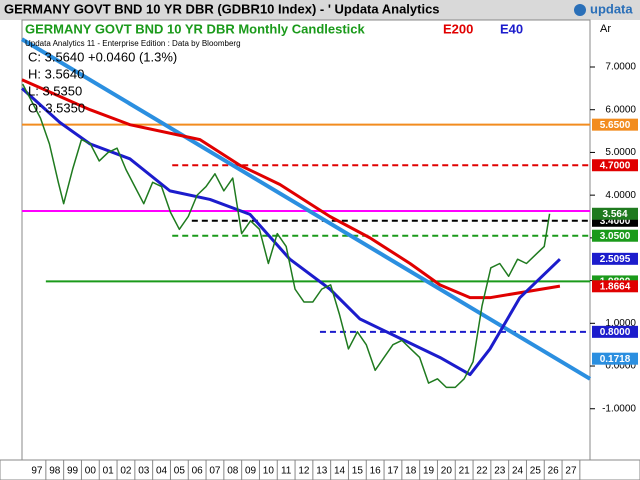 The image size is (640, 480). Describe the element at coordinates (180, 471) in the screenshot. I see `x-tick-label: 05` at that location.